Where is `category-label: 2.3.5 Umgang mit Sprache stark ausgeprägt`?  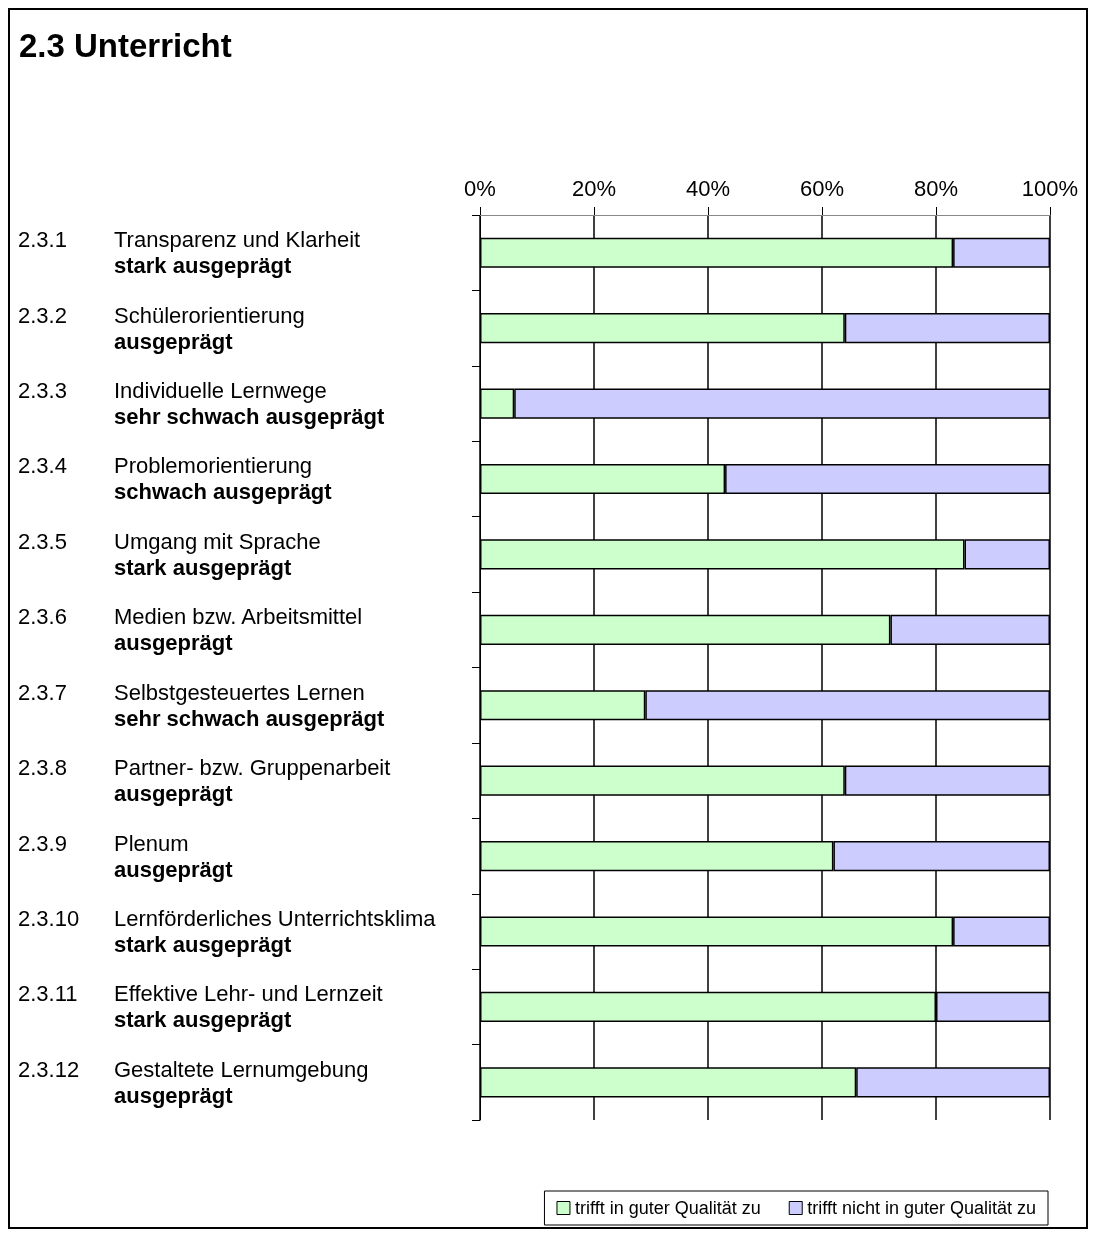
category-label: 2.3.5 Umgang mit Sprache stark ausgeprägt is located at coordinates (169, 554).